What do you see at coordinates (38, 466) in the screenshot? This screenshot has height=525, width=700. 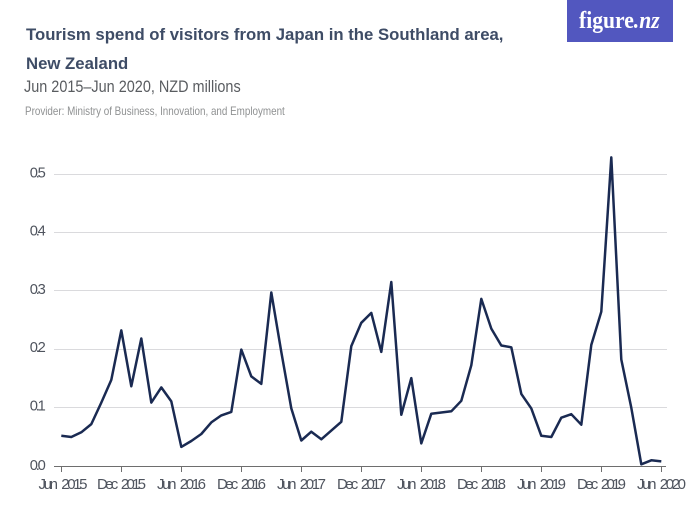 I see `svg-text: 0.0` at bounding box center [38, 466].